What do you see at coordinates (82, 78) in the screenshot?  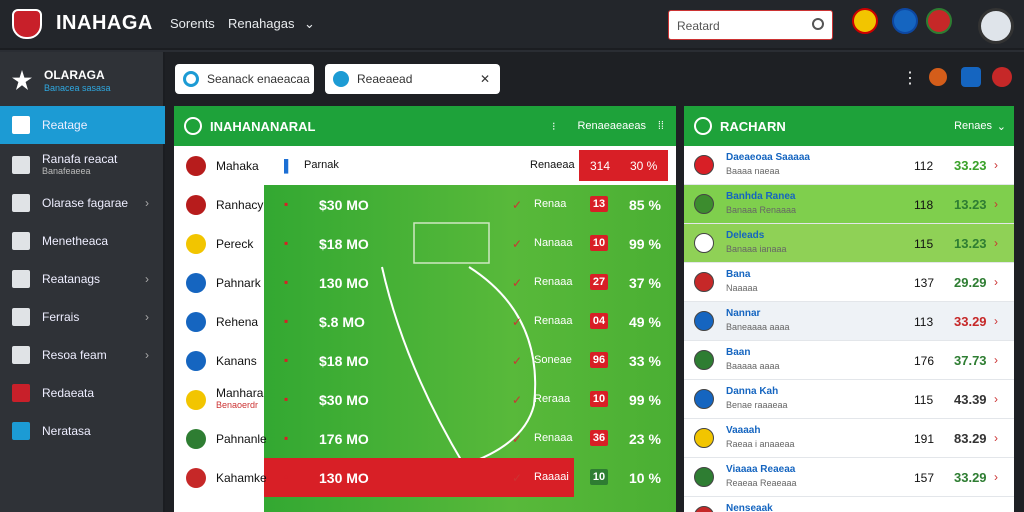 I see `sidebar-user: OLARAGA Banacea sasasa` at bounding box center [82, 78].